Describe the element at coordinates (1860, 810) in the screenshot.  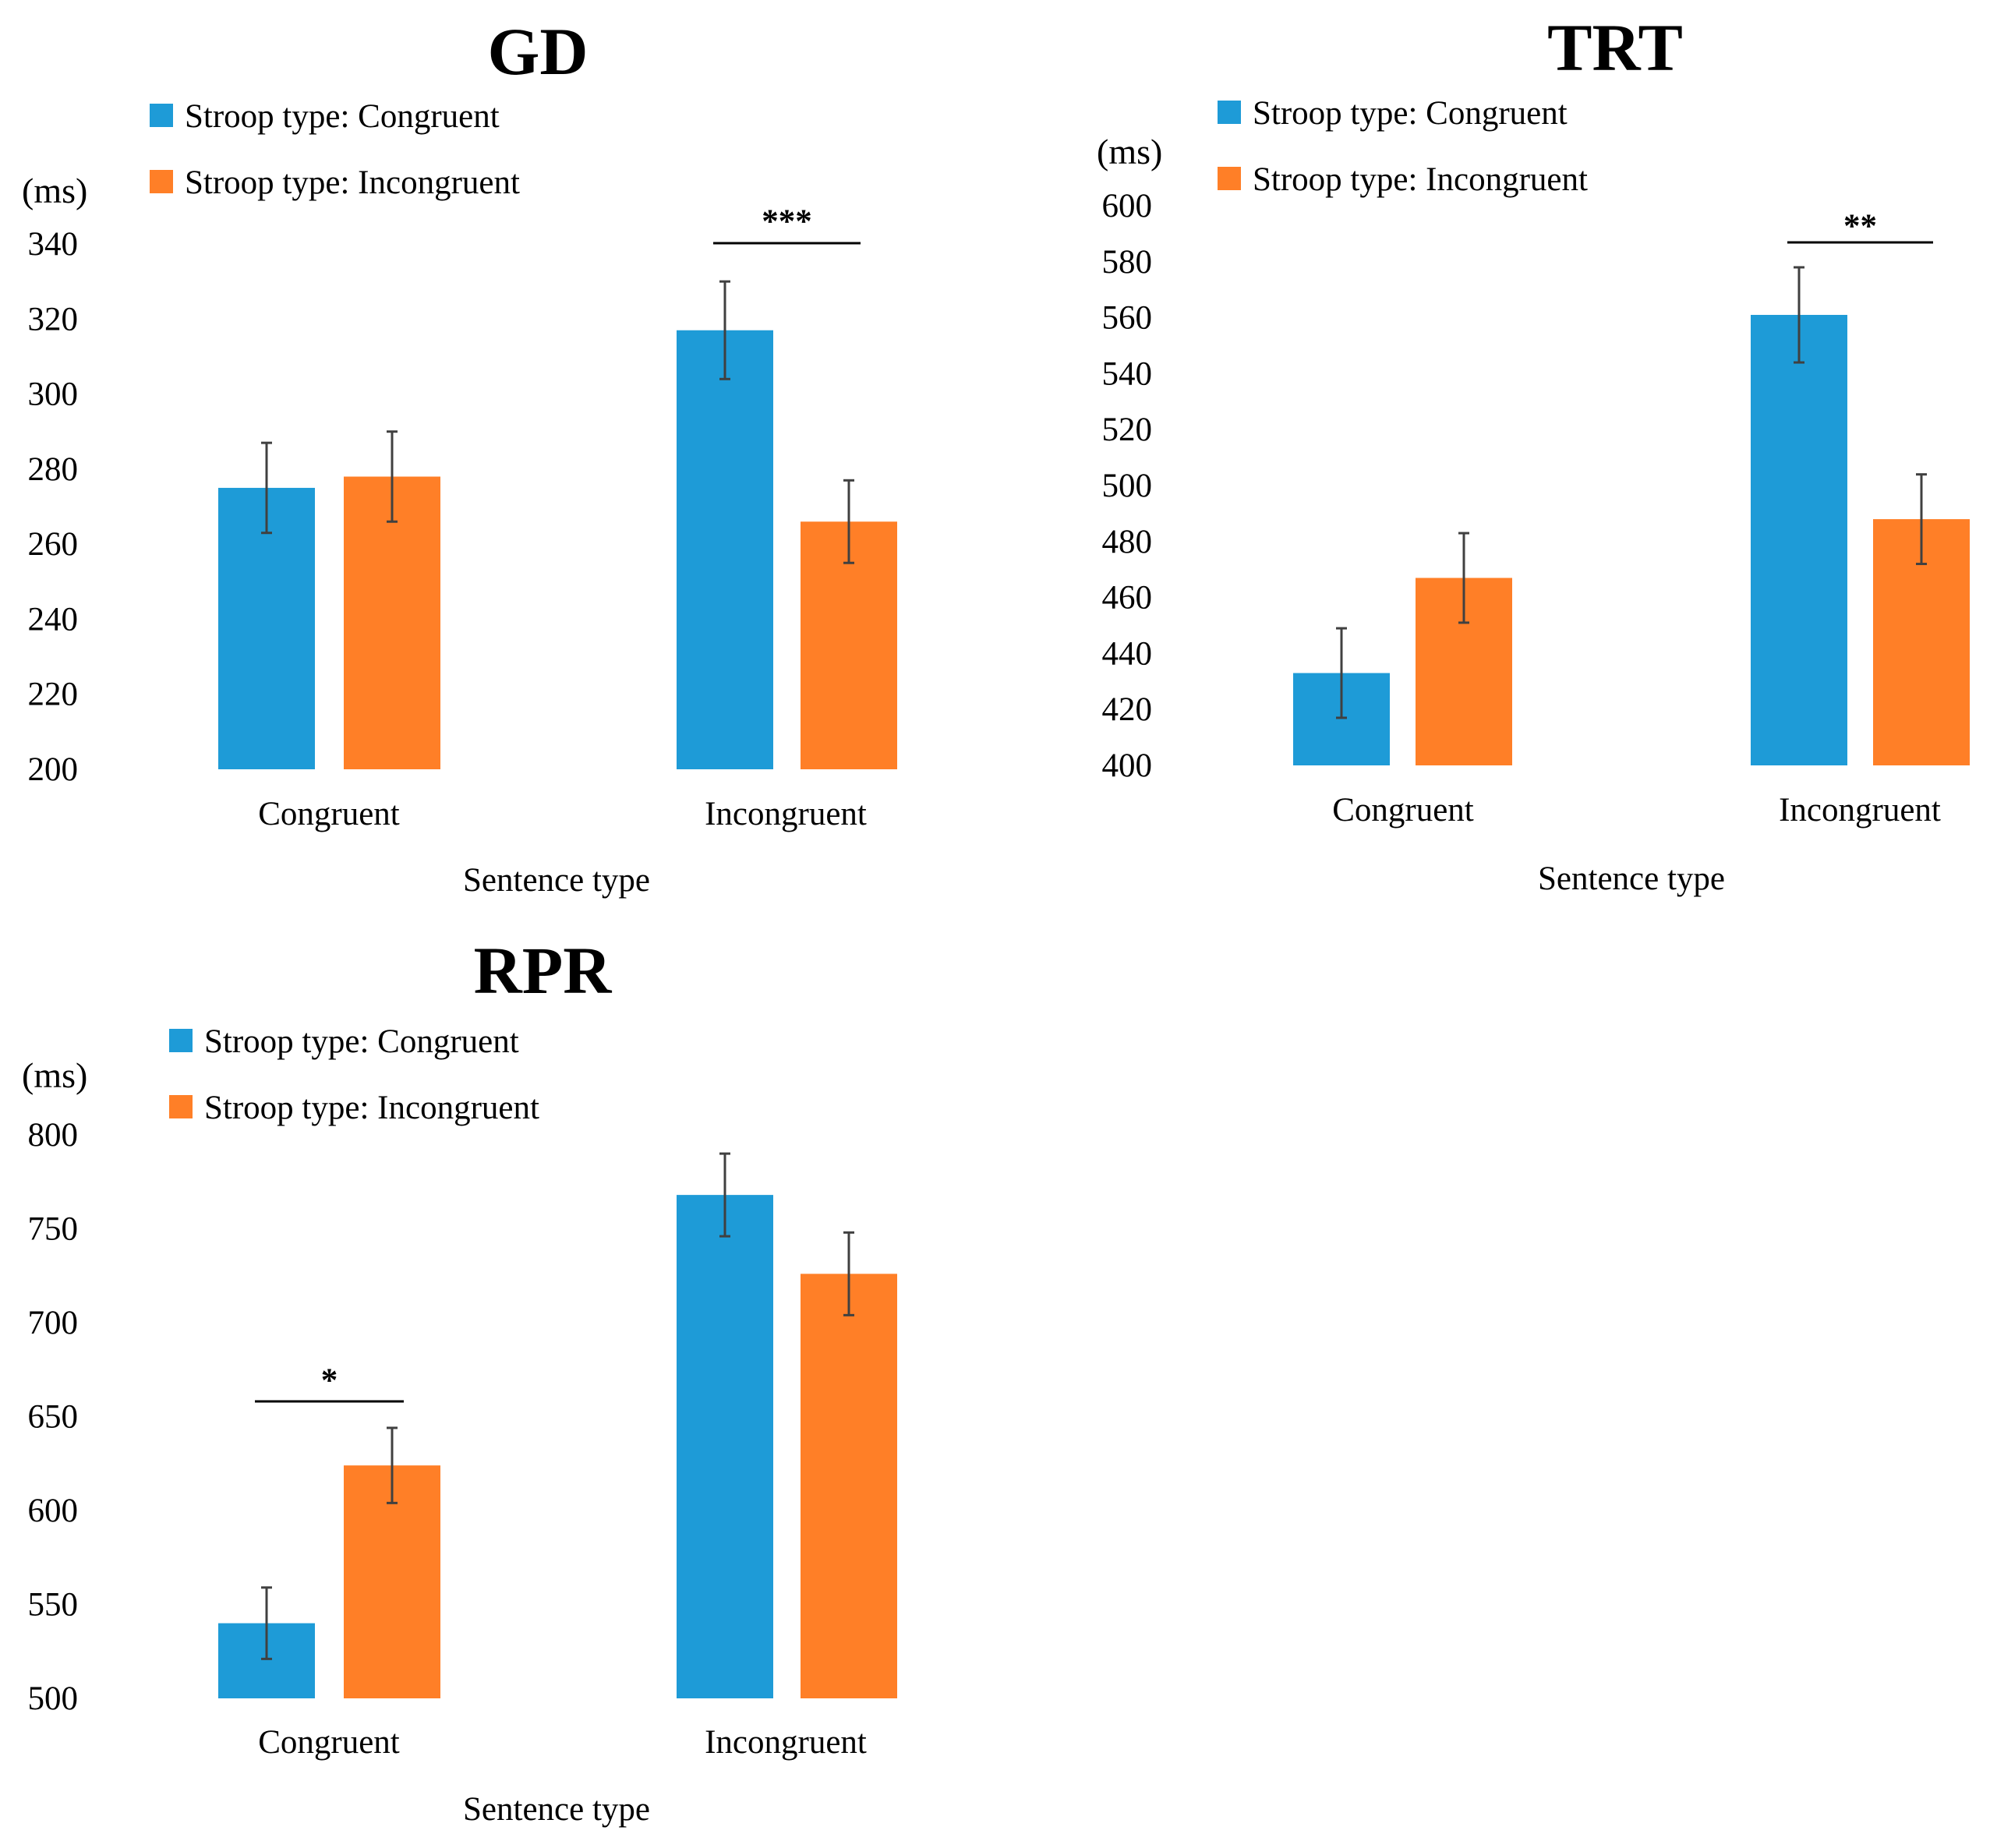
I see `trt-x-category-label: Incongruent` at that location.